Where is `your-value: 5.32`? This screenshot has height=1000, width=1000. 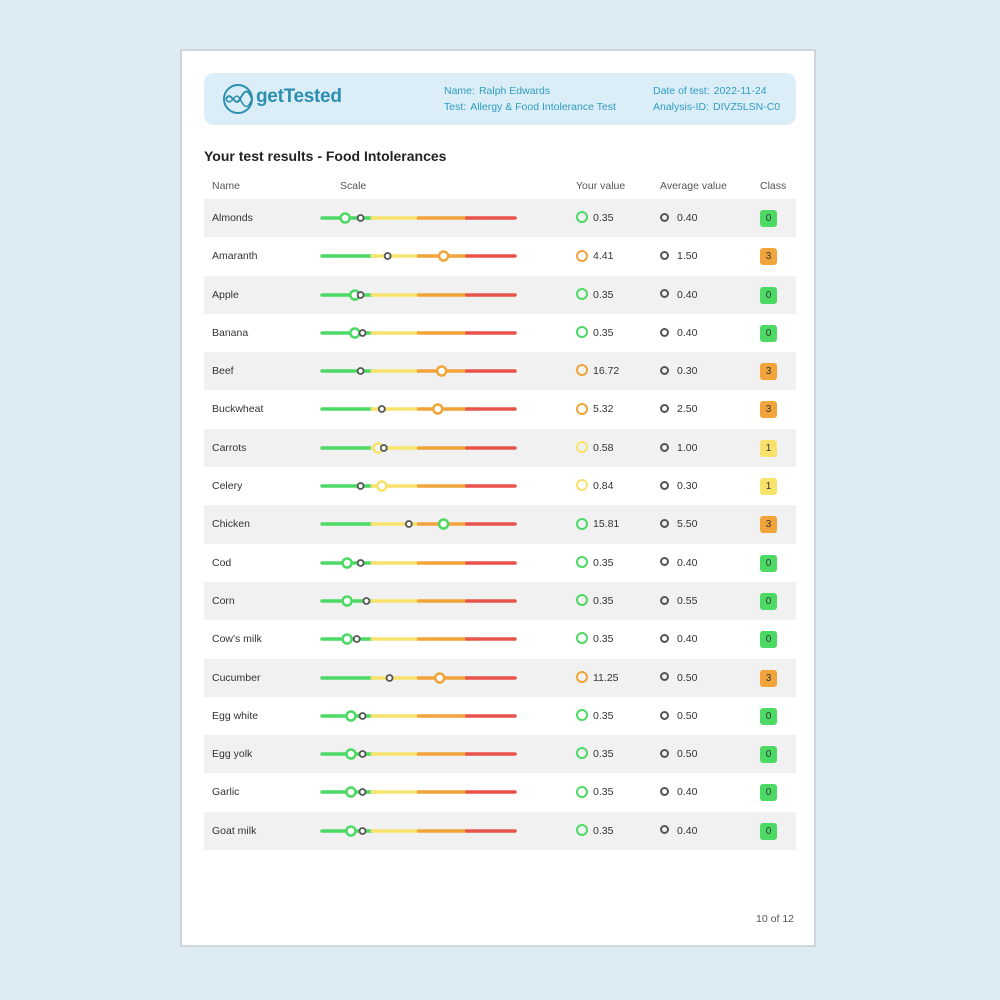
your-value: 5.32 is located at coordinates (595, 409).